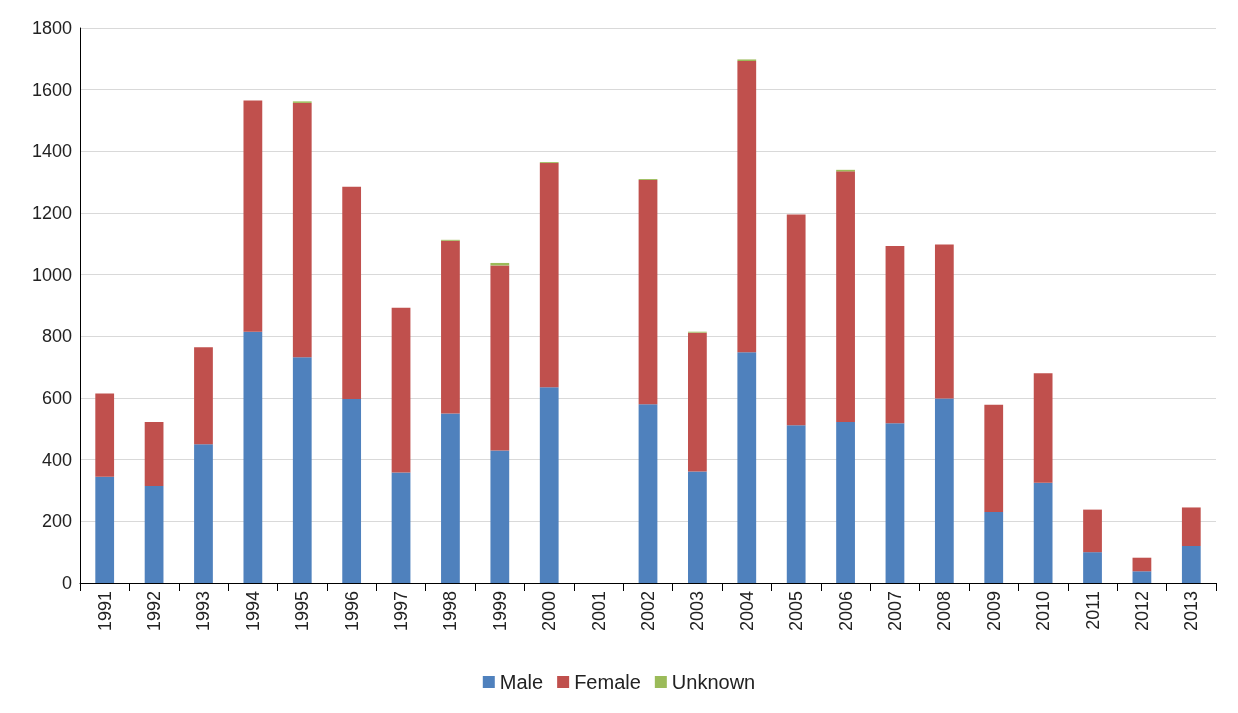  I want to click on y-tick-label: 1800, so click(51, 28).